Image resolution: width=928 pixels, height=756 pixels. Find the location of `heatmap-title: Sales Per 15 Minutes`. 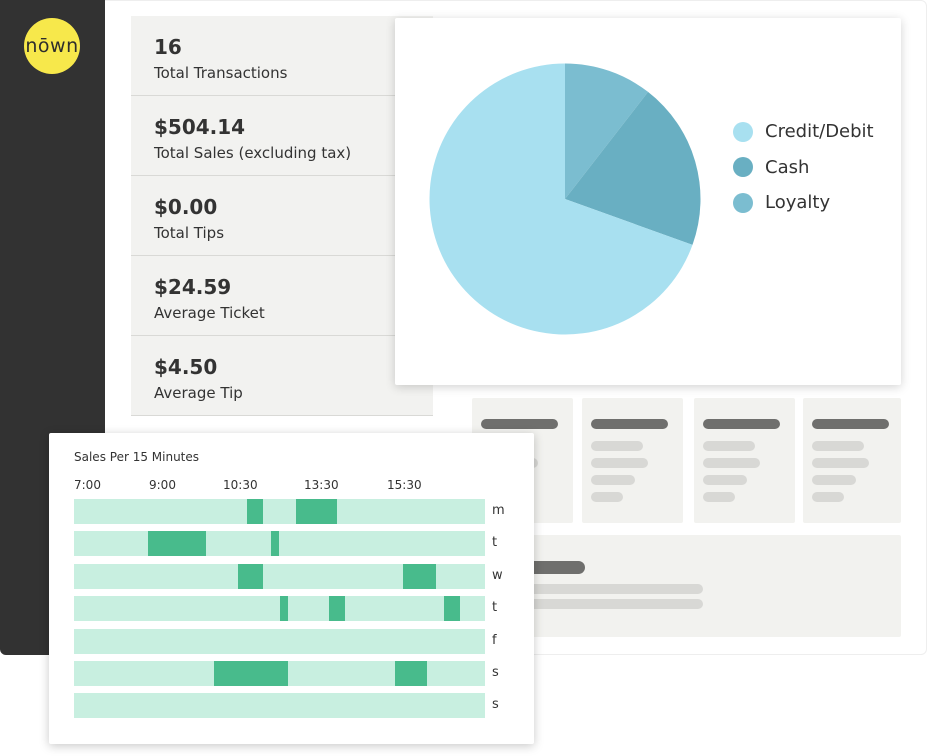

heatmap-title: Sales Per 15 Minutes is located at coordinates (137, 457).